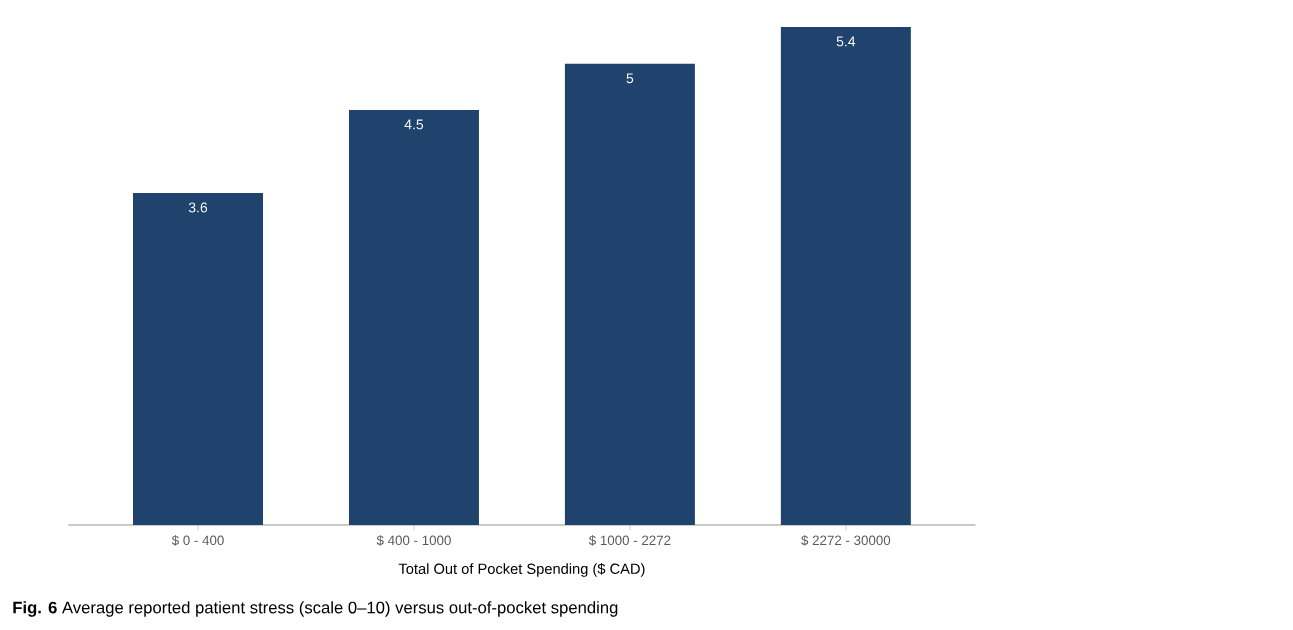 The height and width of the screenshot is (630, 1293). I want to click on x-axis-title: Total Out of Pocket Spending ($ CAD), so click(521, 569).